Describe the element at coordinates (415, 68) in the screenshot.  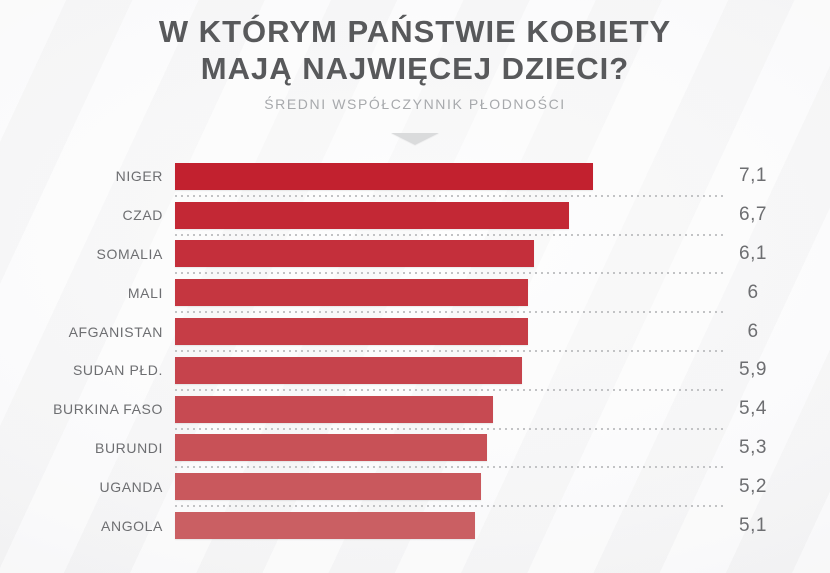
I see `page-title-line2: MAJĄ NAJWIĘCEJ DZIECI?` at that location.